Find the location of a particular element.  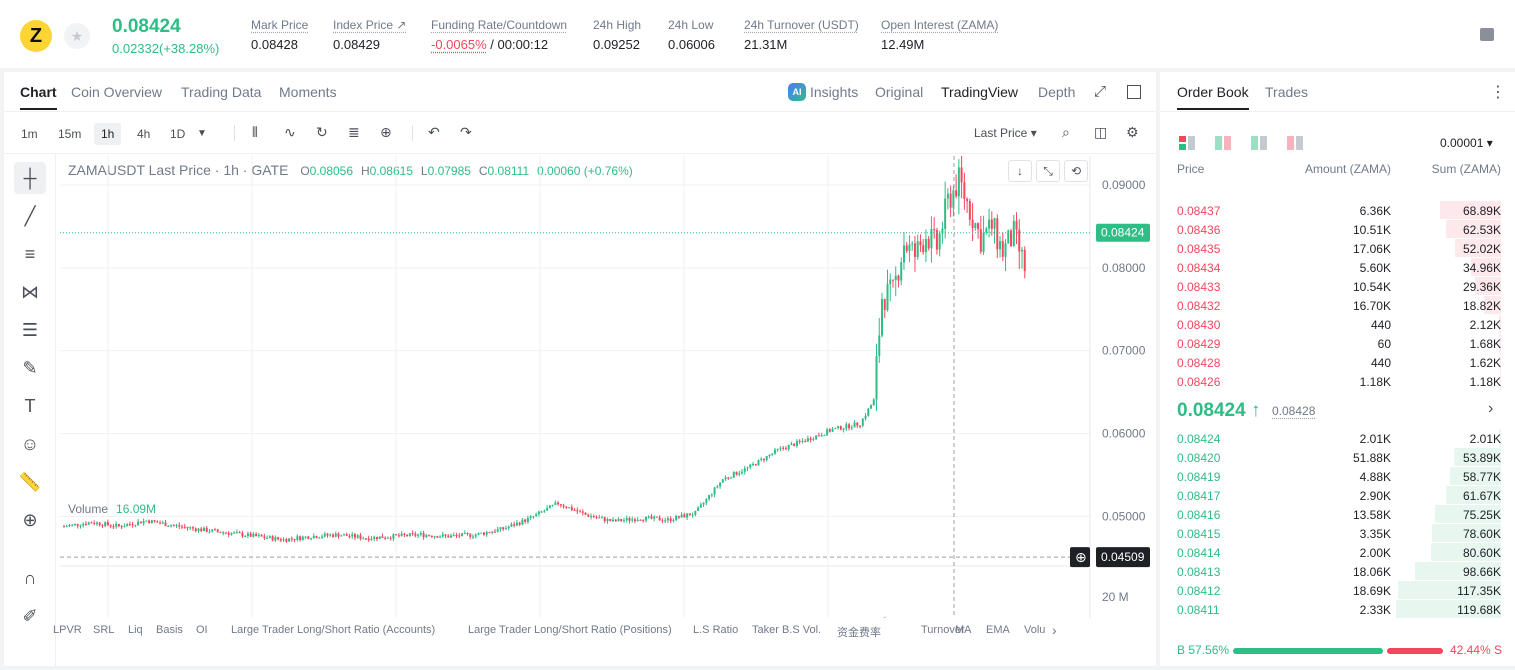

pattern-icon: ⋈ is located at coordinates (30, 291).